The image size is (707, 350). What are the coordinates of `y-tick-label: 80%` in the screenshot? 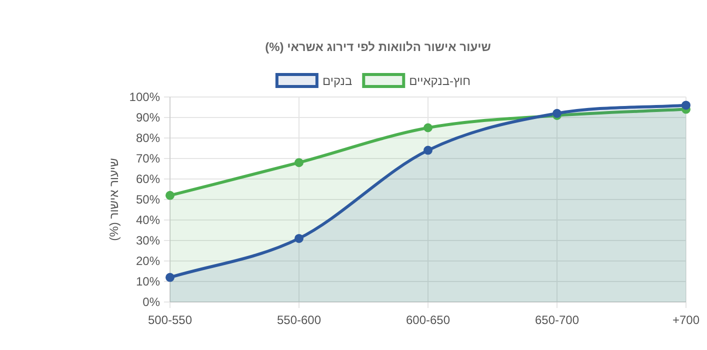 It's located at (148, 138).